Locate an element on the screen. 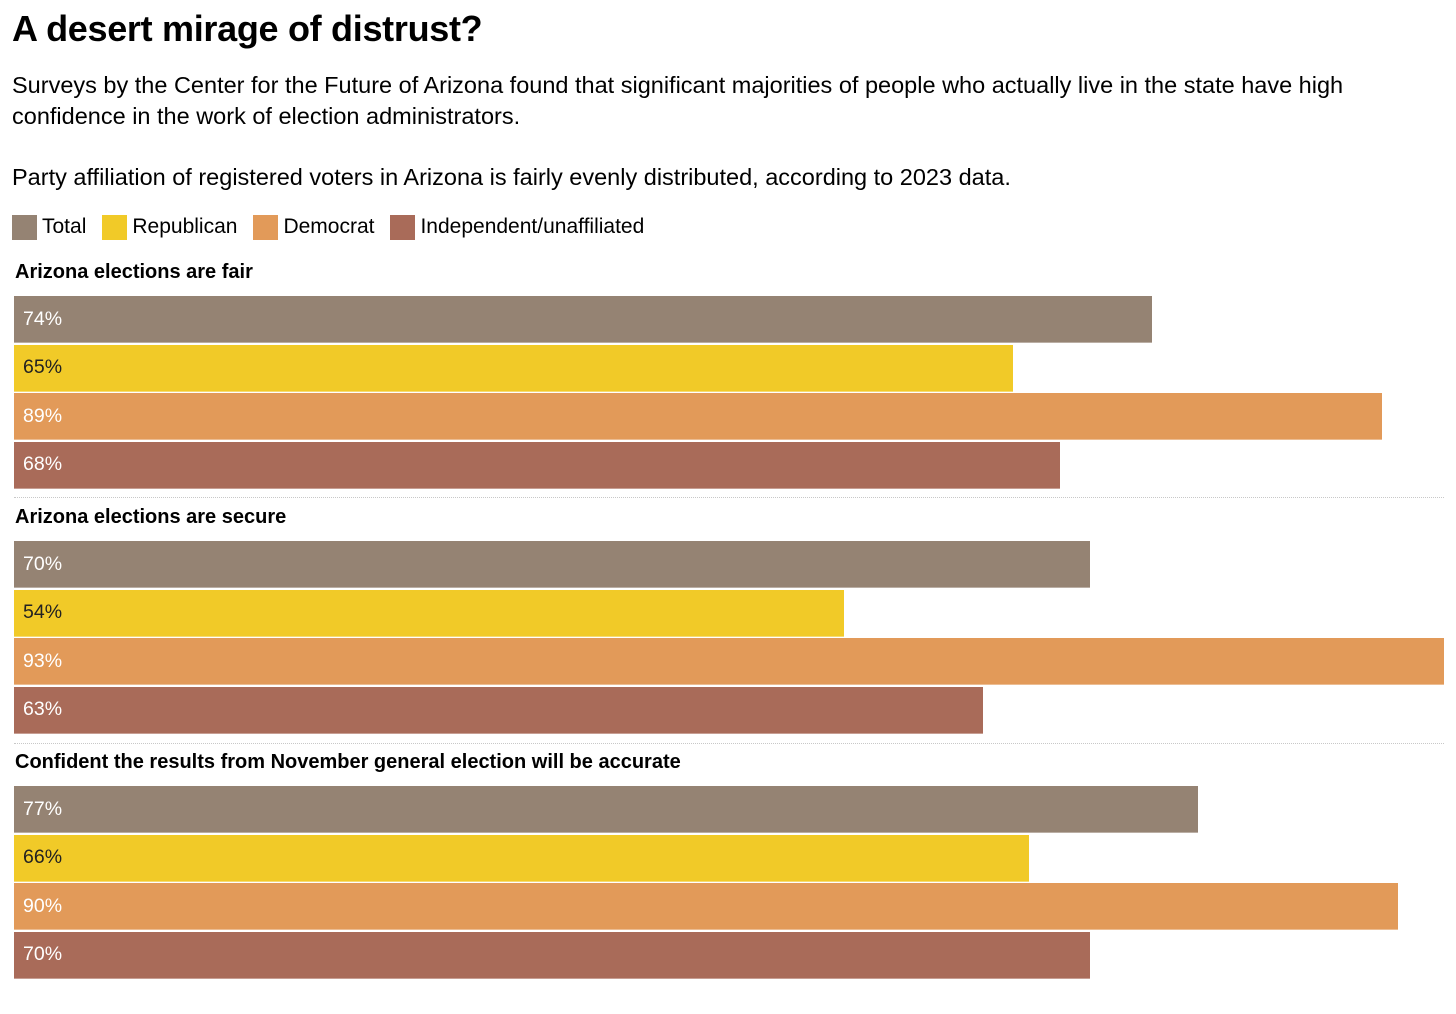 The width and height of the screenshot is (1456, 1014). legend-swatch-total is located at coordinates (24, 227).